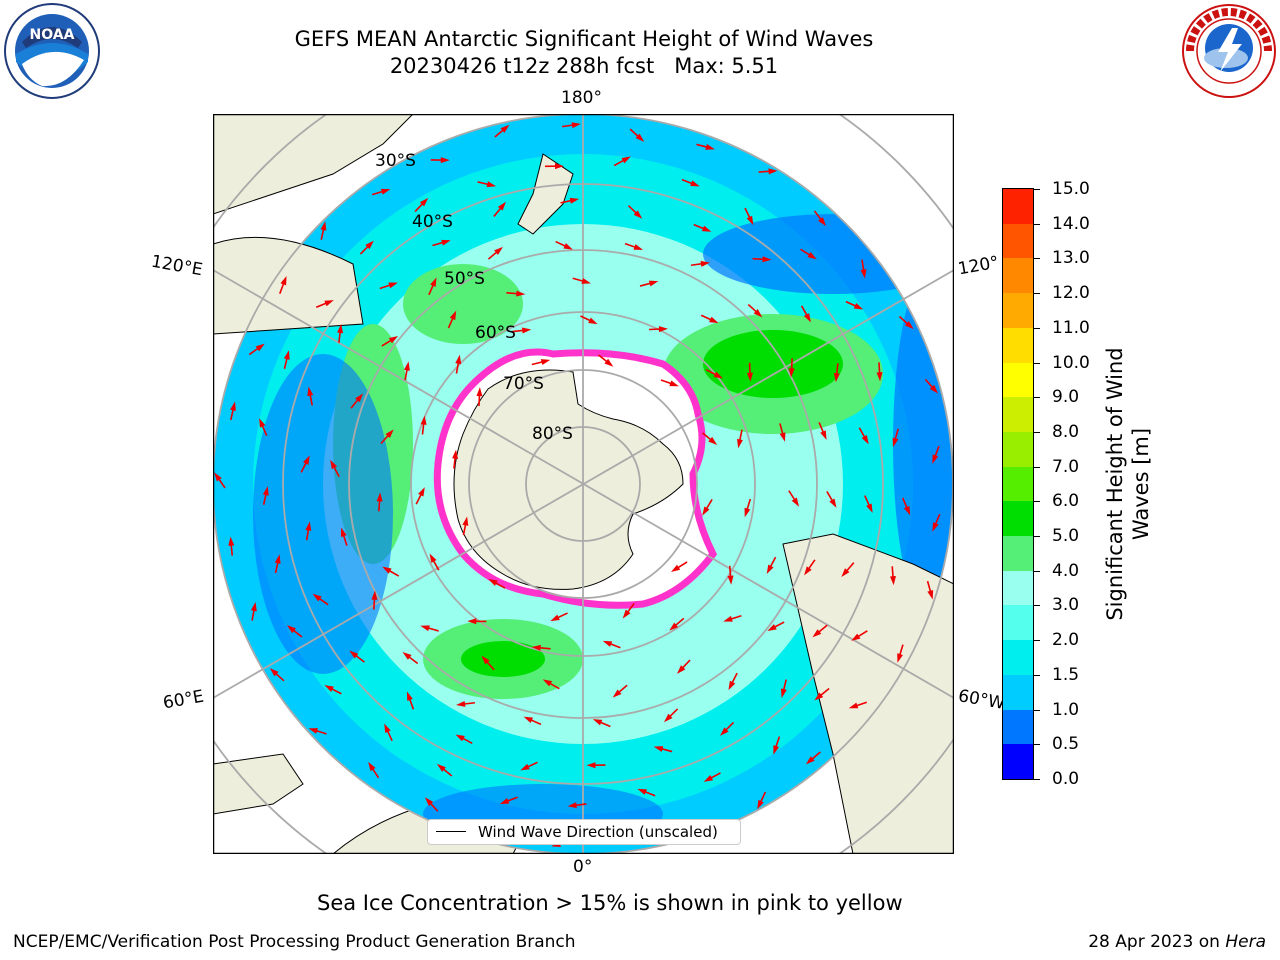  What do you see at coordinates (1066, 744) in the screenshot?
I see `colorbar-tick-label: 0.5` at bounding box center [1066, 744].